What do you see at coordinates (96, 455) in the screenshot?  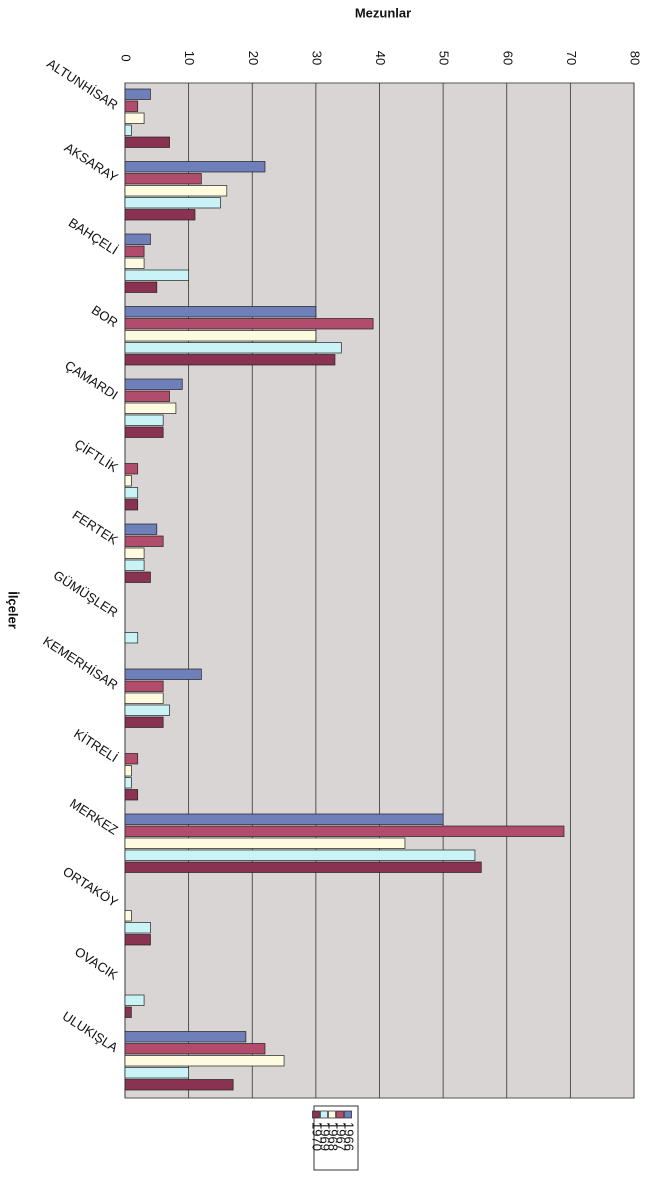 I see `y-tick-label: ÇİFTLİK` at bounding box center [96, 455].